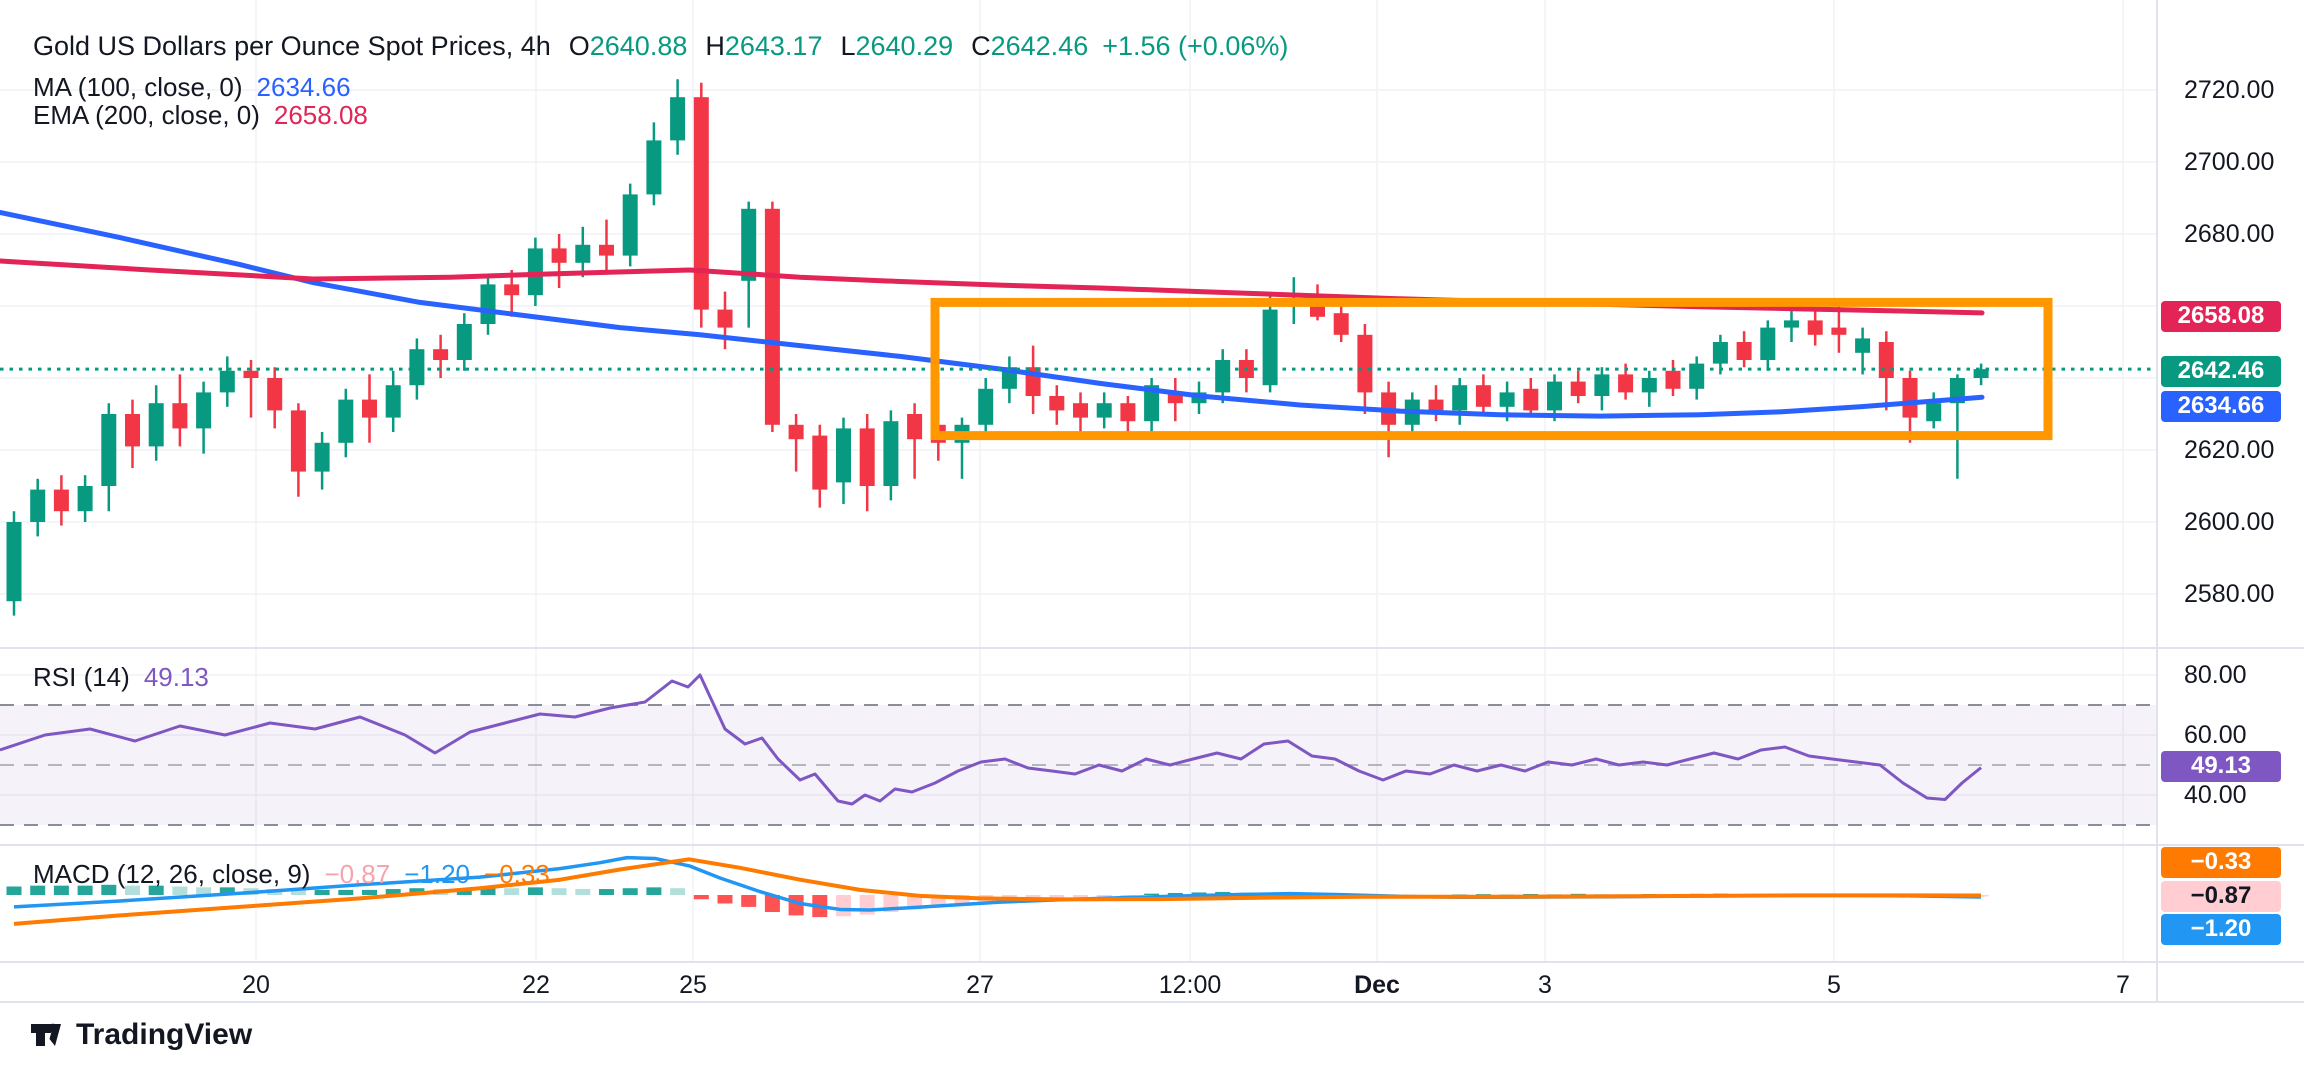 This screenshot has height=1066, width=2304. Describe the element at coordinates (176, 677) in the screenshot. I see `rsi-value: 49.13` at that location.